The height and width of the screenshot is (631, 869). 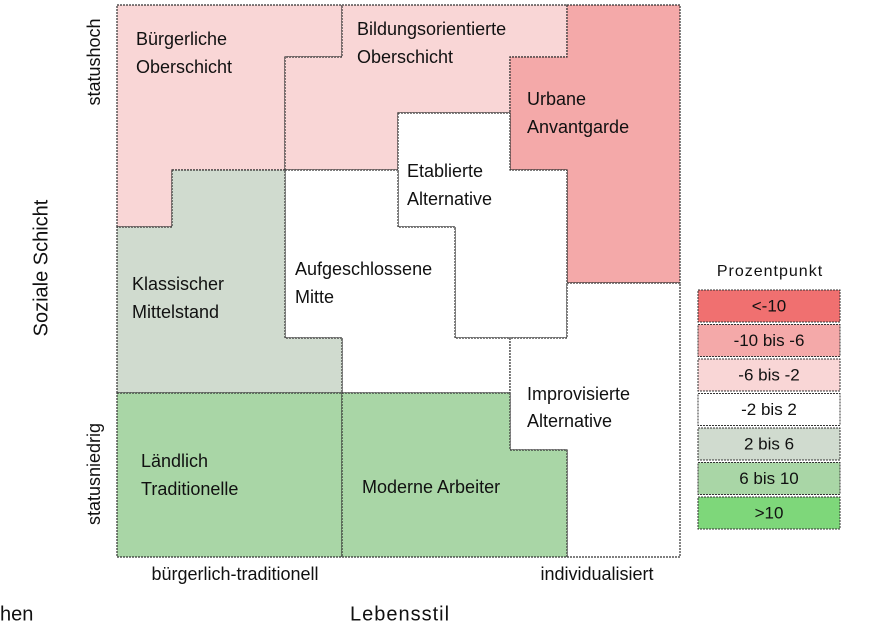 What do you see at coordinates (181, 39) in the screenshot?
I see `region-label: Bürgerliche` at bounding box center [181, 39].